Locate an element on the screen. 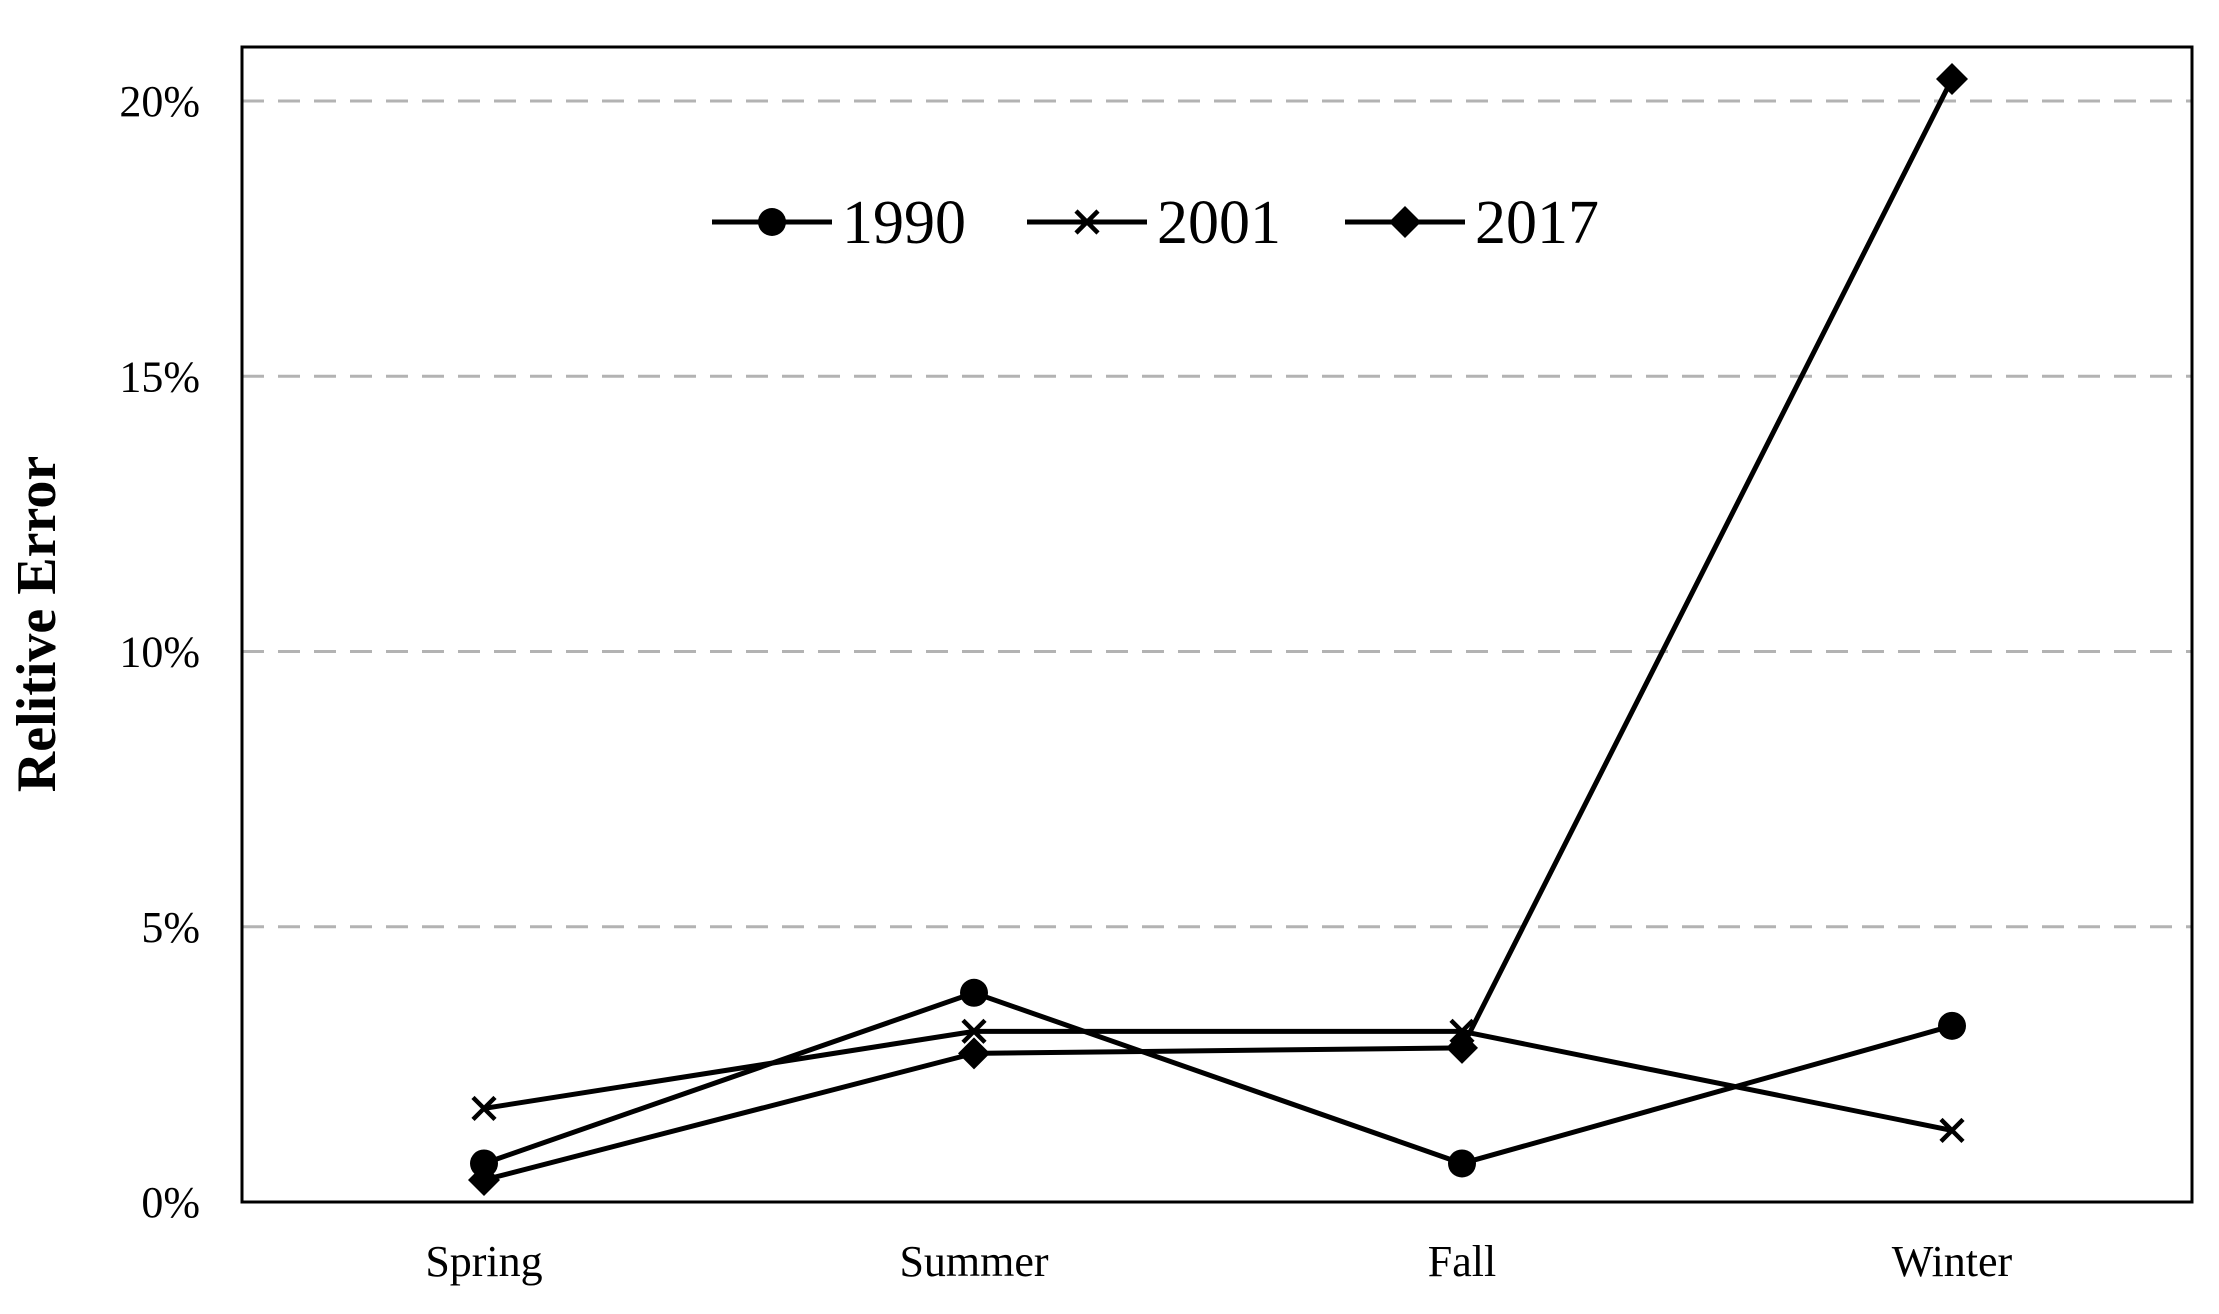 Image resolution: width=2219 pixels, height=1314 pixels. y-tick-label: 15% is located at coordinates (159, 376).